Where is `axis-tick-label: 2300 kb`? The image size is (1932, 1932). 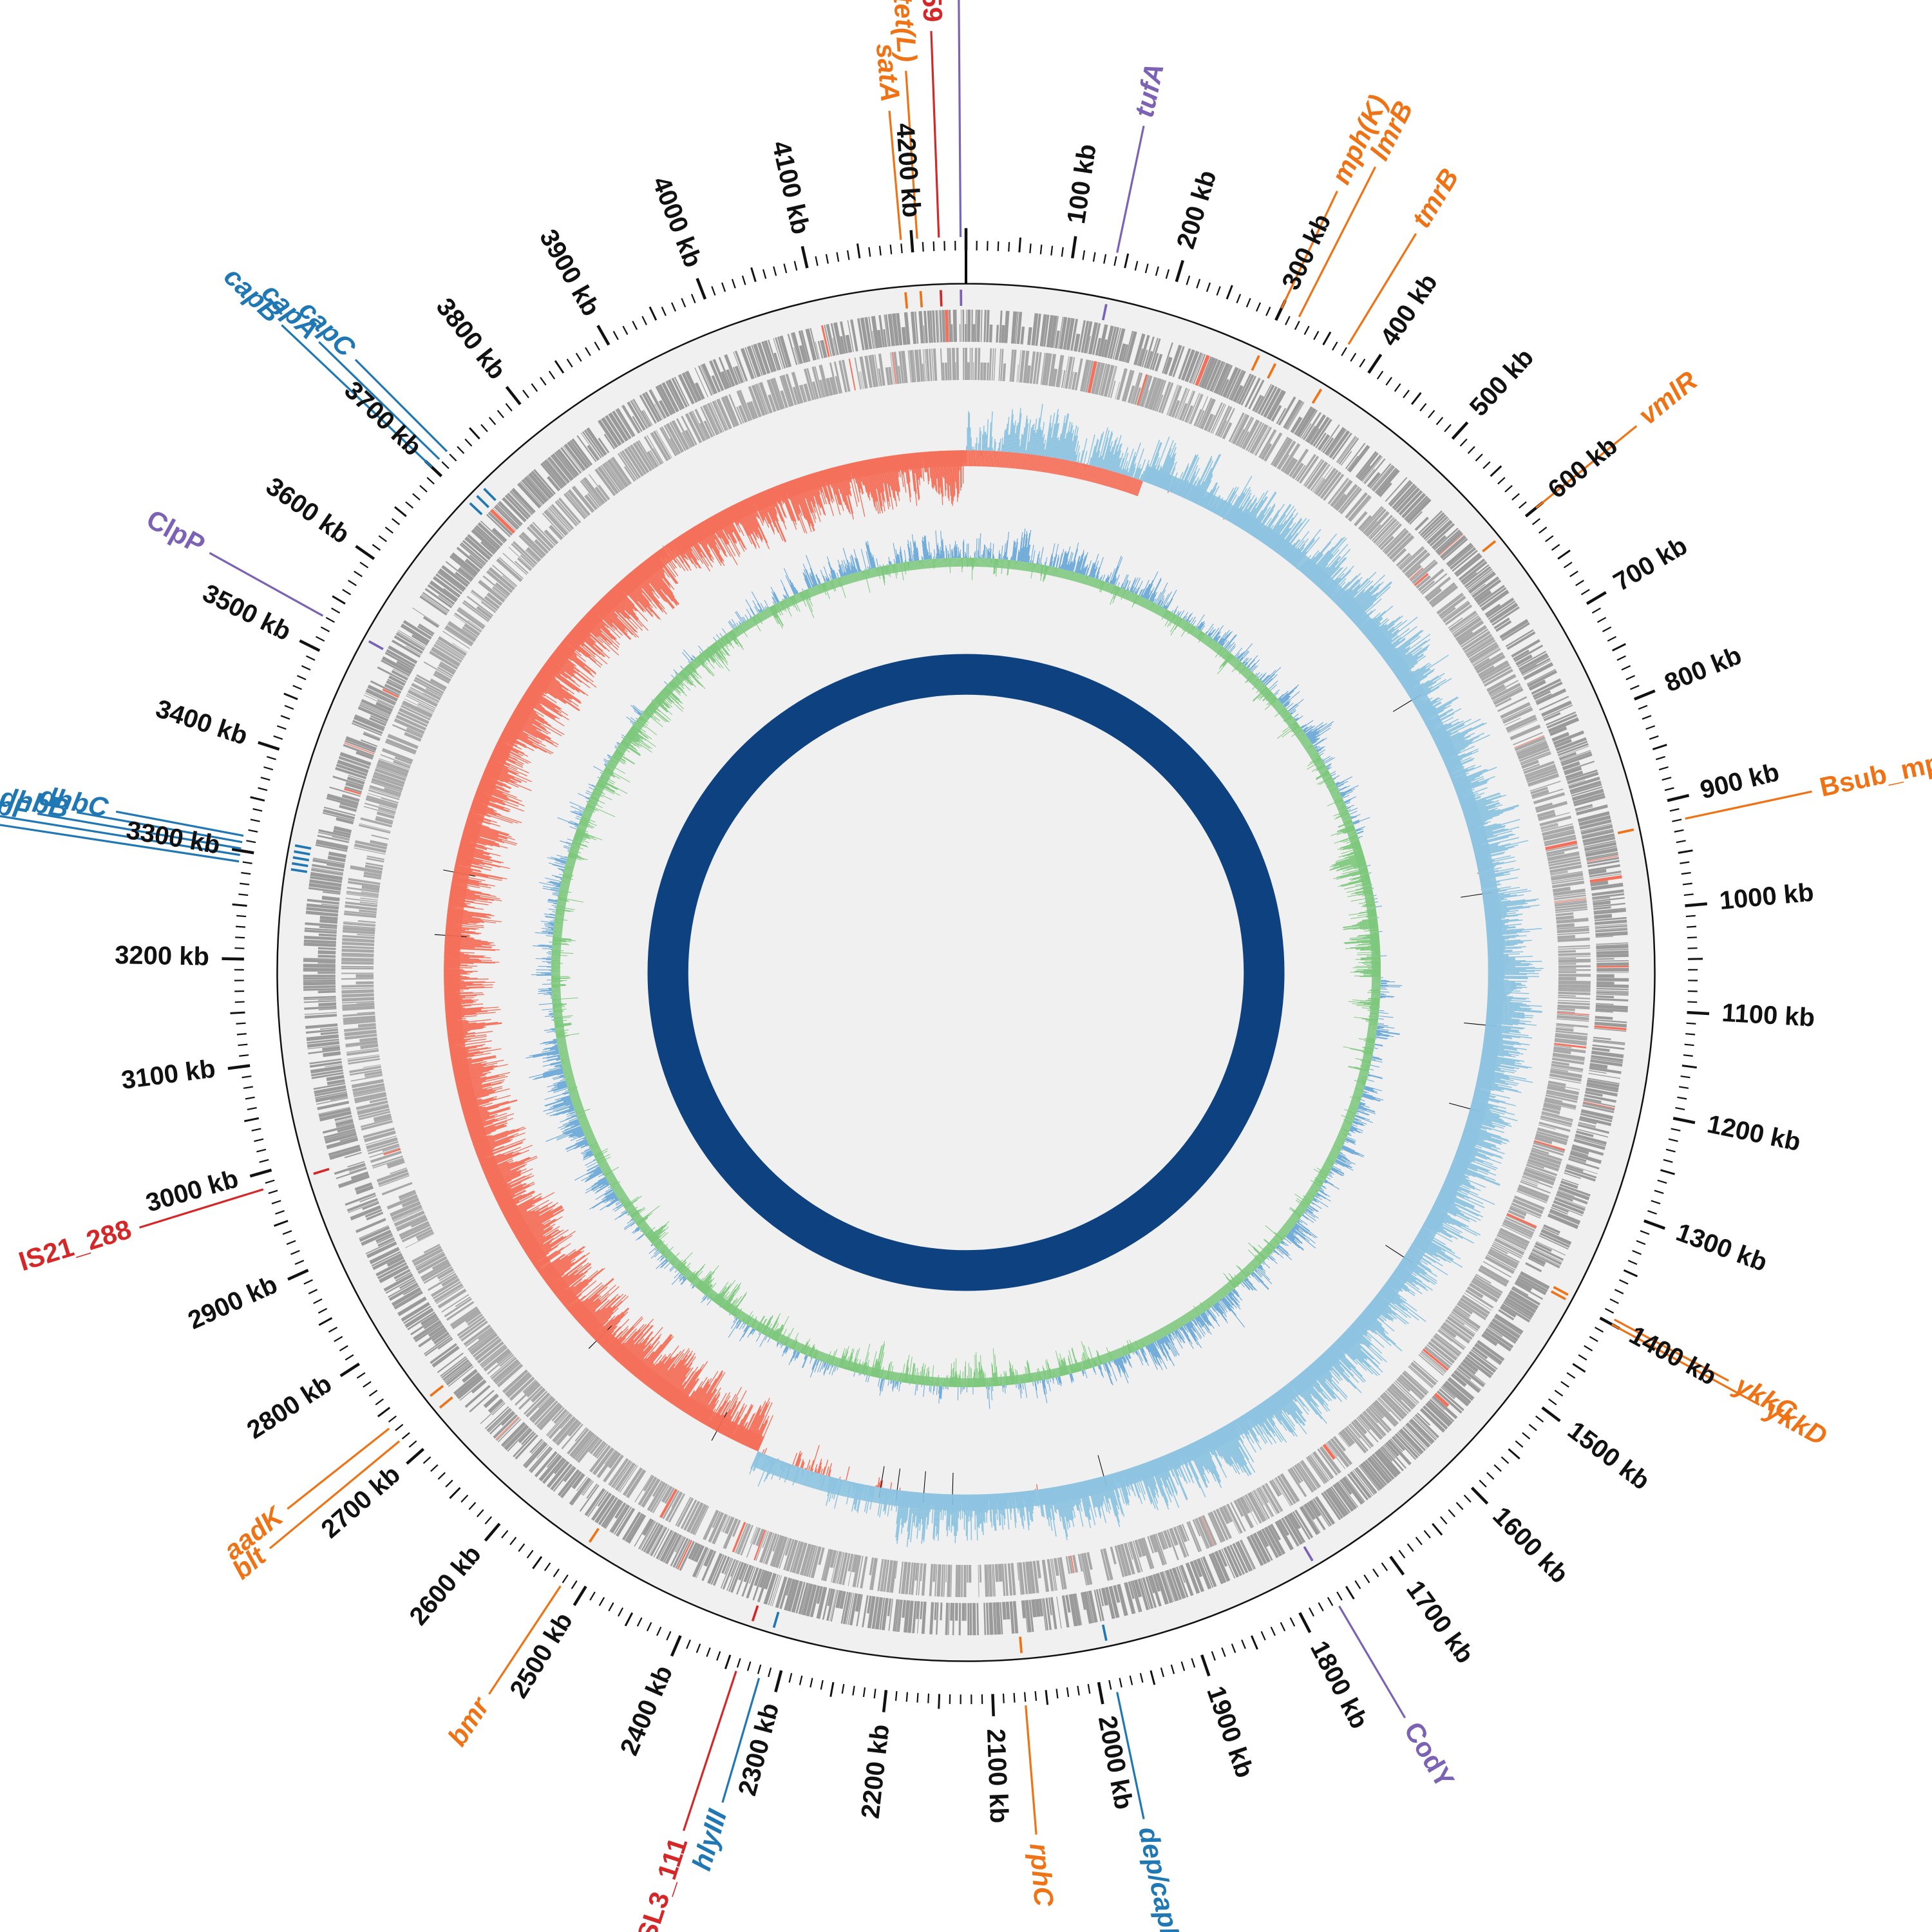 axis-tick-label: 2300 kb is located at coordinates (758, 1750).